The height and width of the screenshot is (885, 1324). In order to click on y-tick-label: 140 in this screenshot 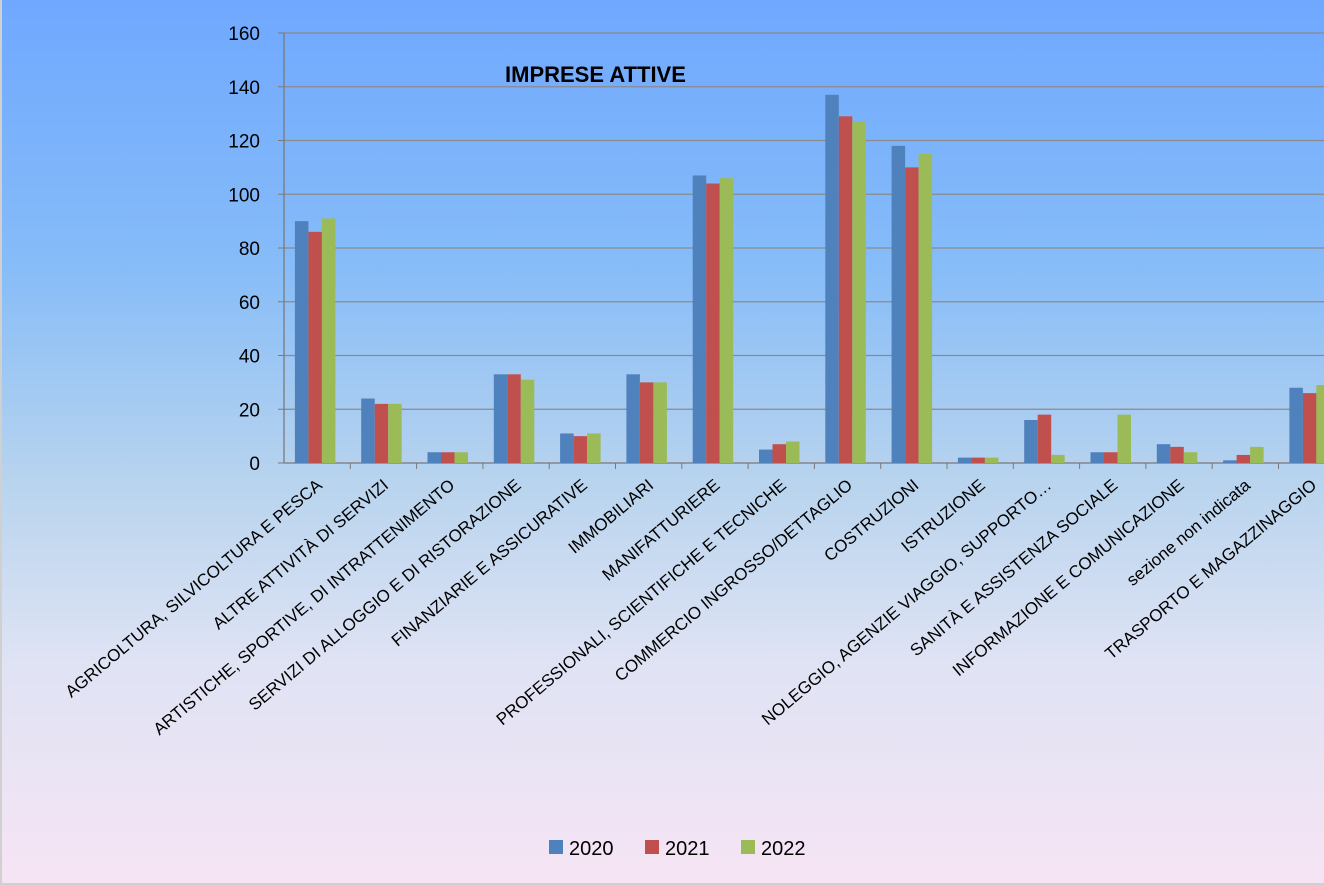, I will do `click(244, 88)`.